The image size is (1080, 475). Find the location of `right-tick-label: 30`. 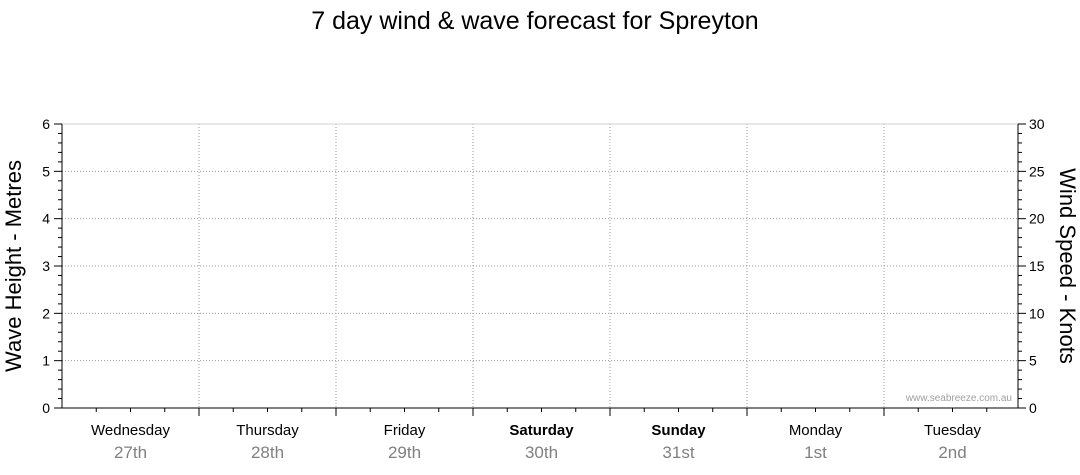

right-tick-label: 30 is located at coordinates (1037, 124).